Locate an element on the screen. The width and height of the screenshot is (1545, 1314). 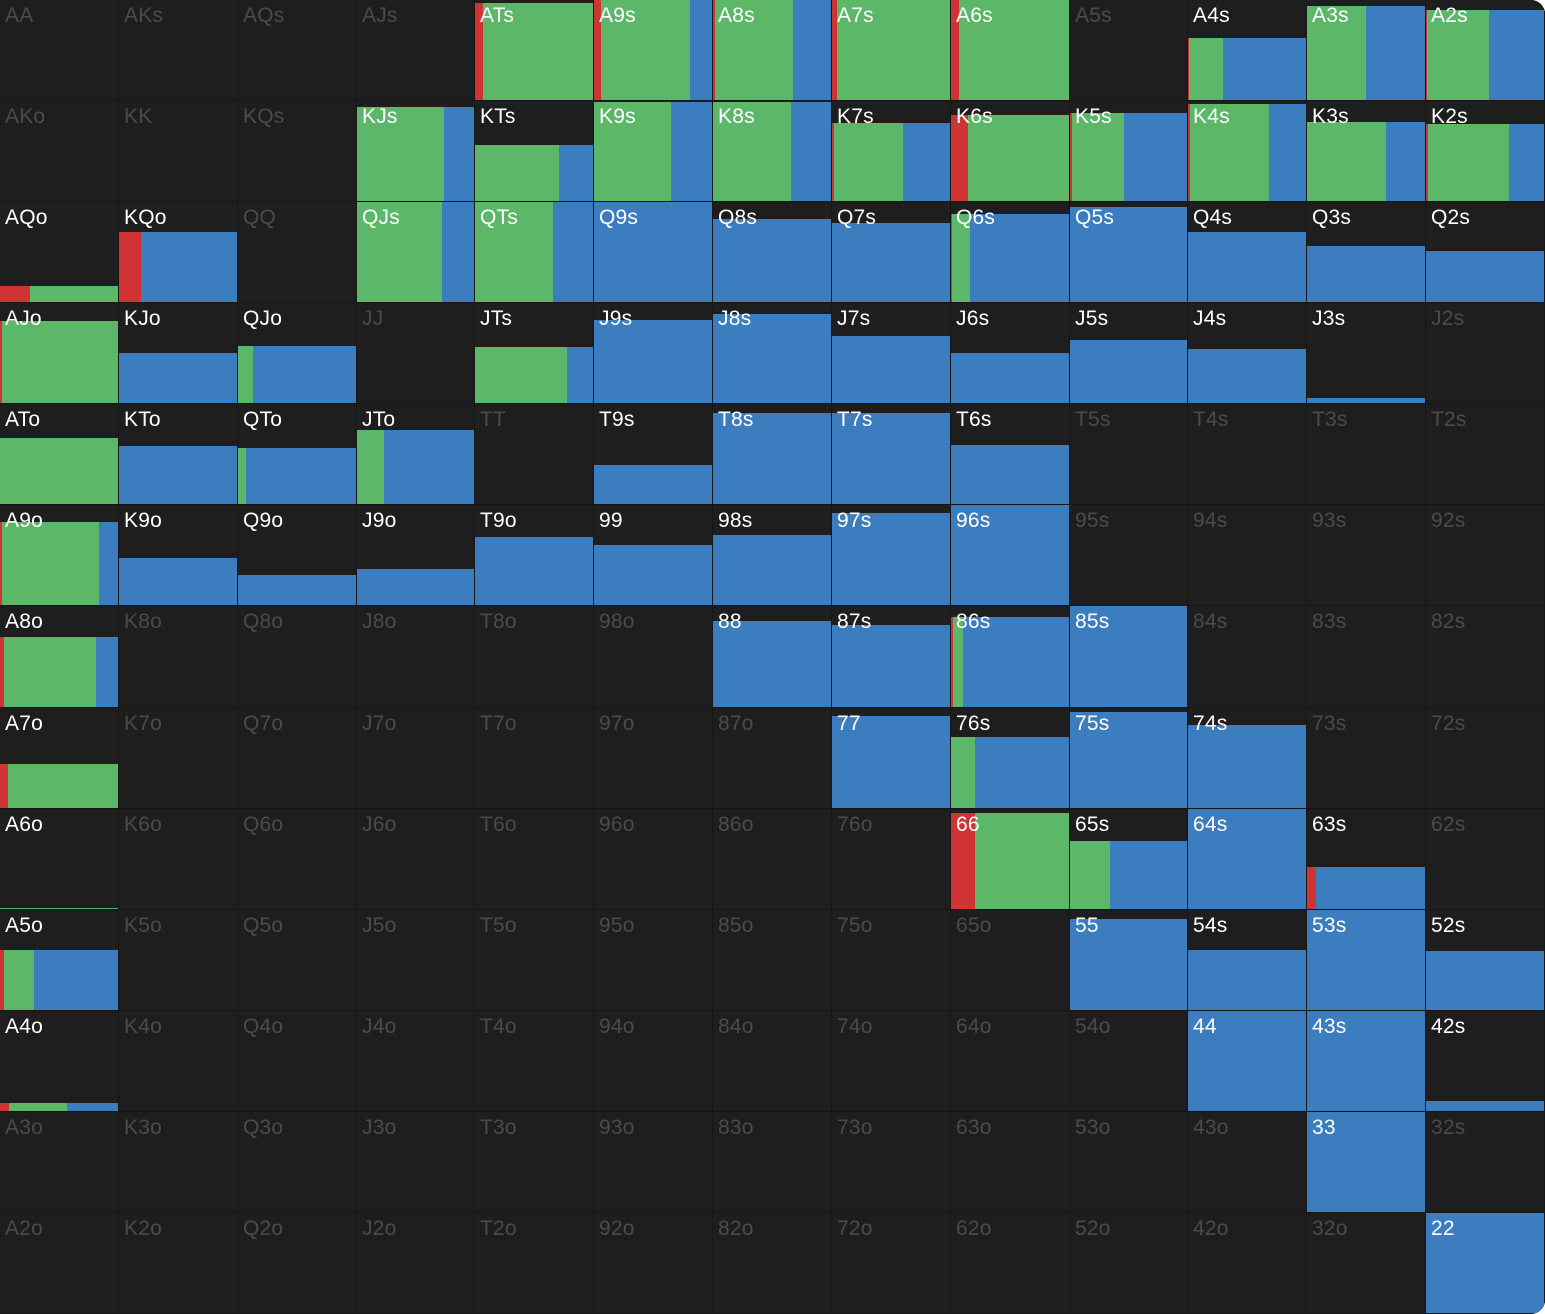
hand-cell: 64s is located at coordinates (1247, 859).